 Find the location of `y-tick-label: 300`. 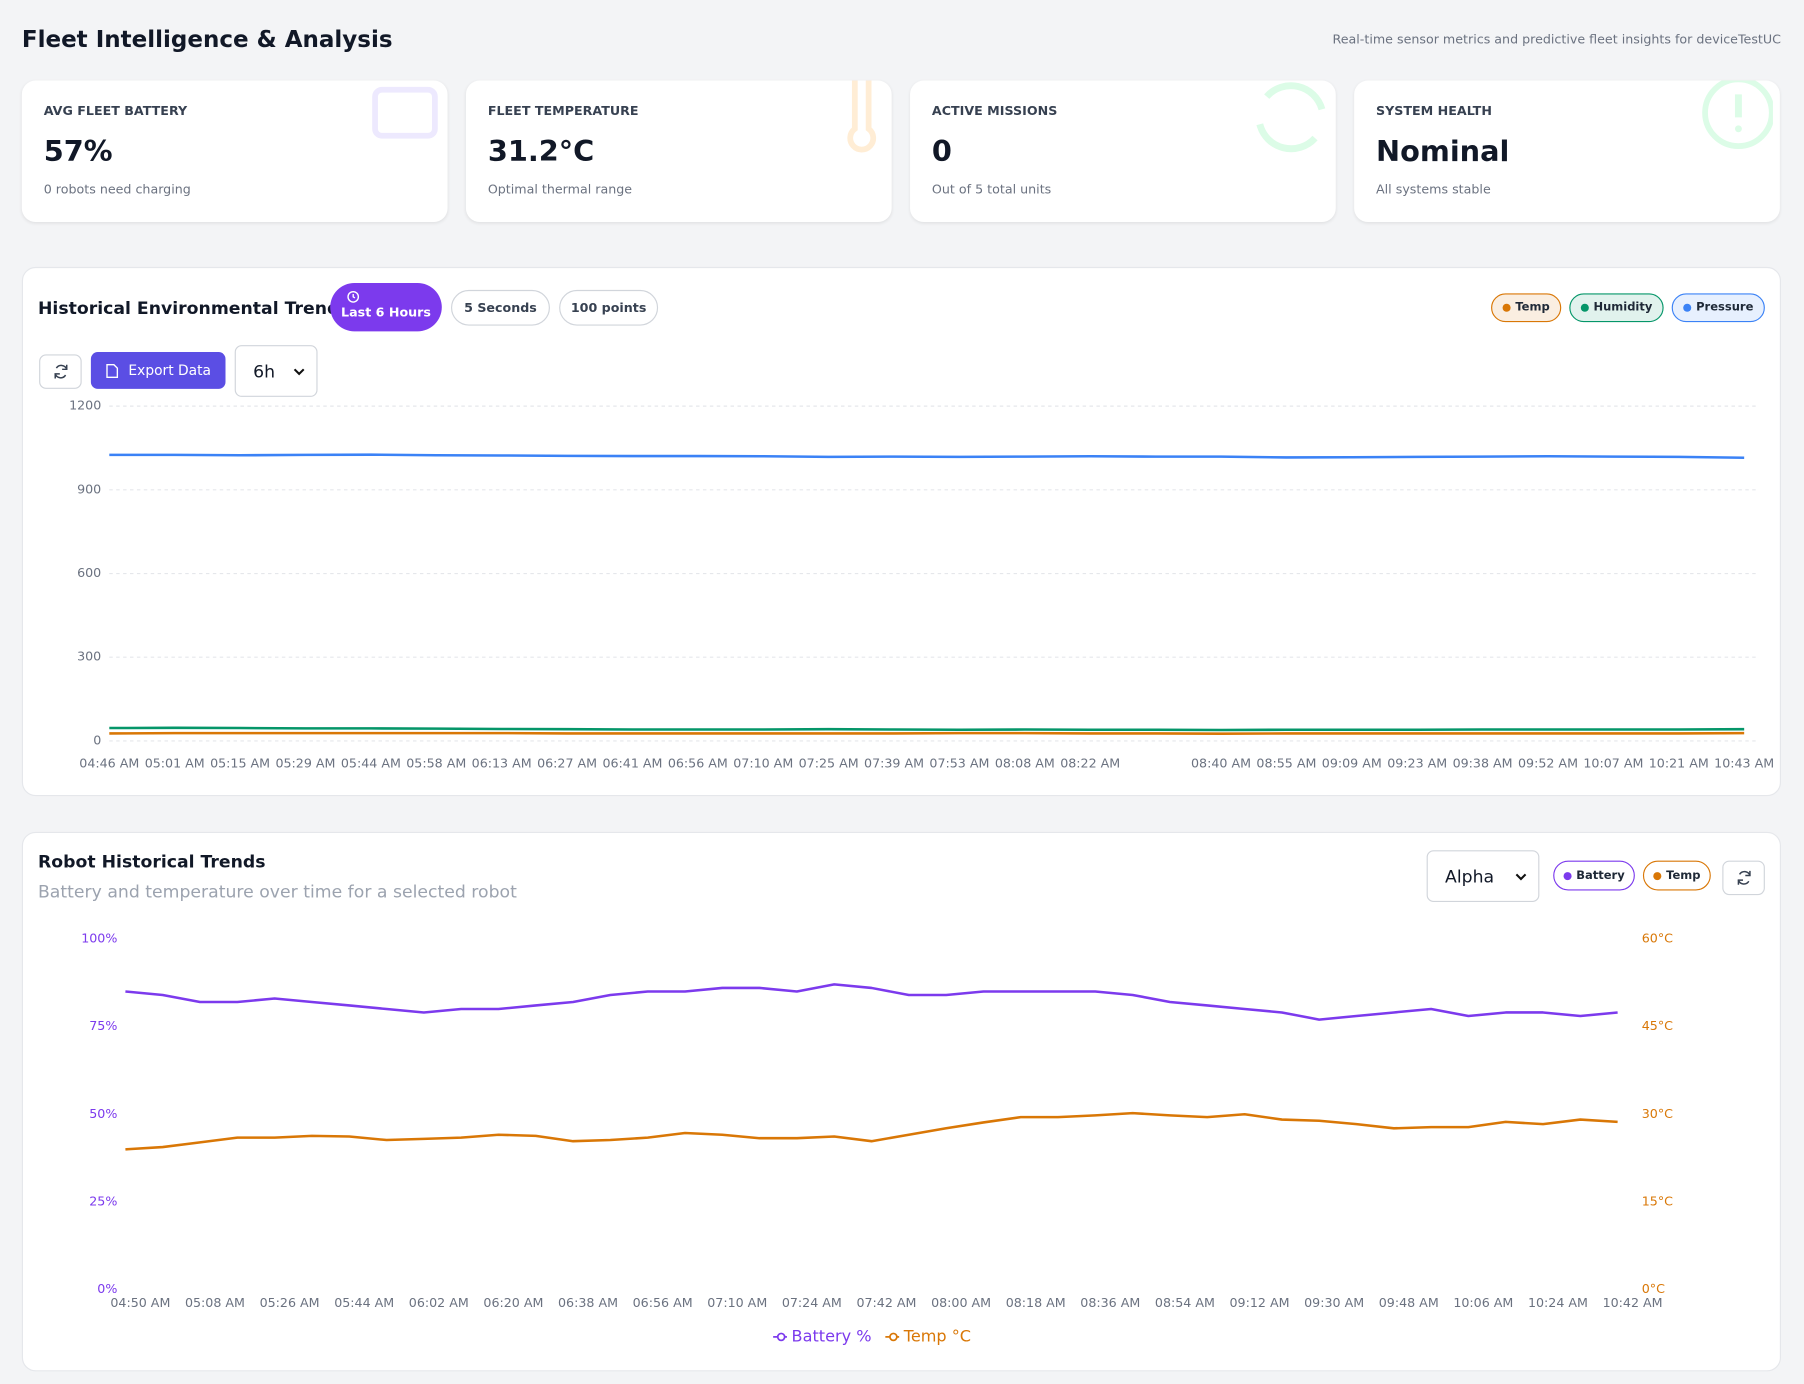

y-tick-label: 300 is located at coordinates (89, 656).